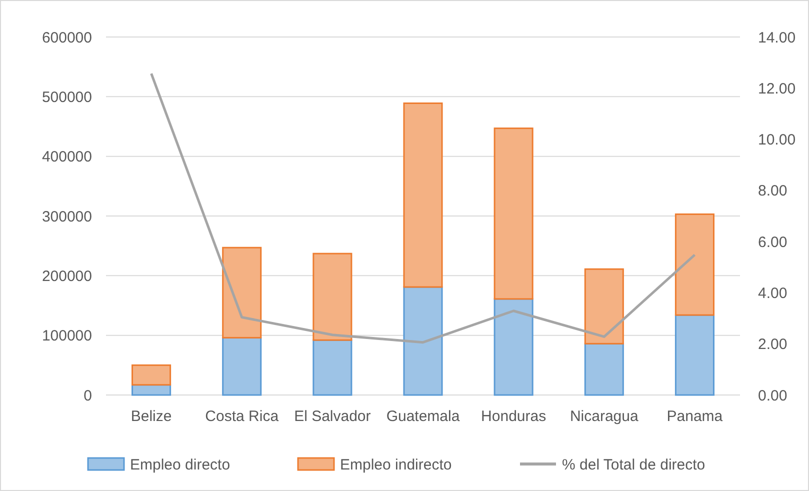 The image size is (809, 491). What do you see at coordinates (67, 276) in the screenshot?
I see `y-tick-label: 200000` at bounding box center [67, 276].